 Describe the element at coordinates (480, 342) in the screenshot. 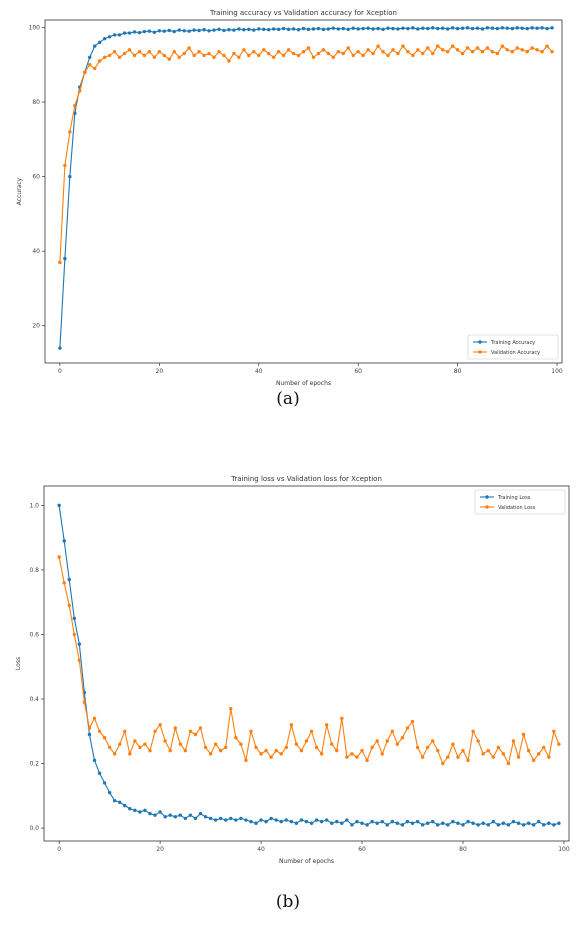

I see `legend-swatch-marker` at that location.